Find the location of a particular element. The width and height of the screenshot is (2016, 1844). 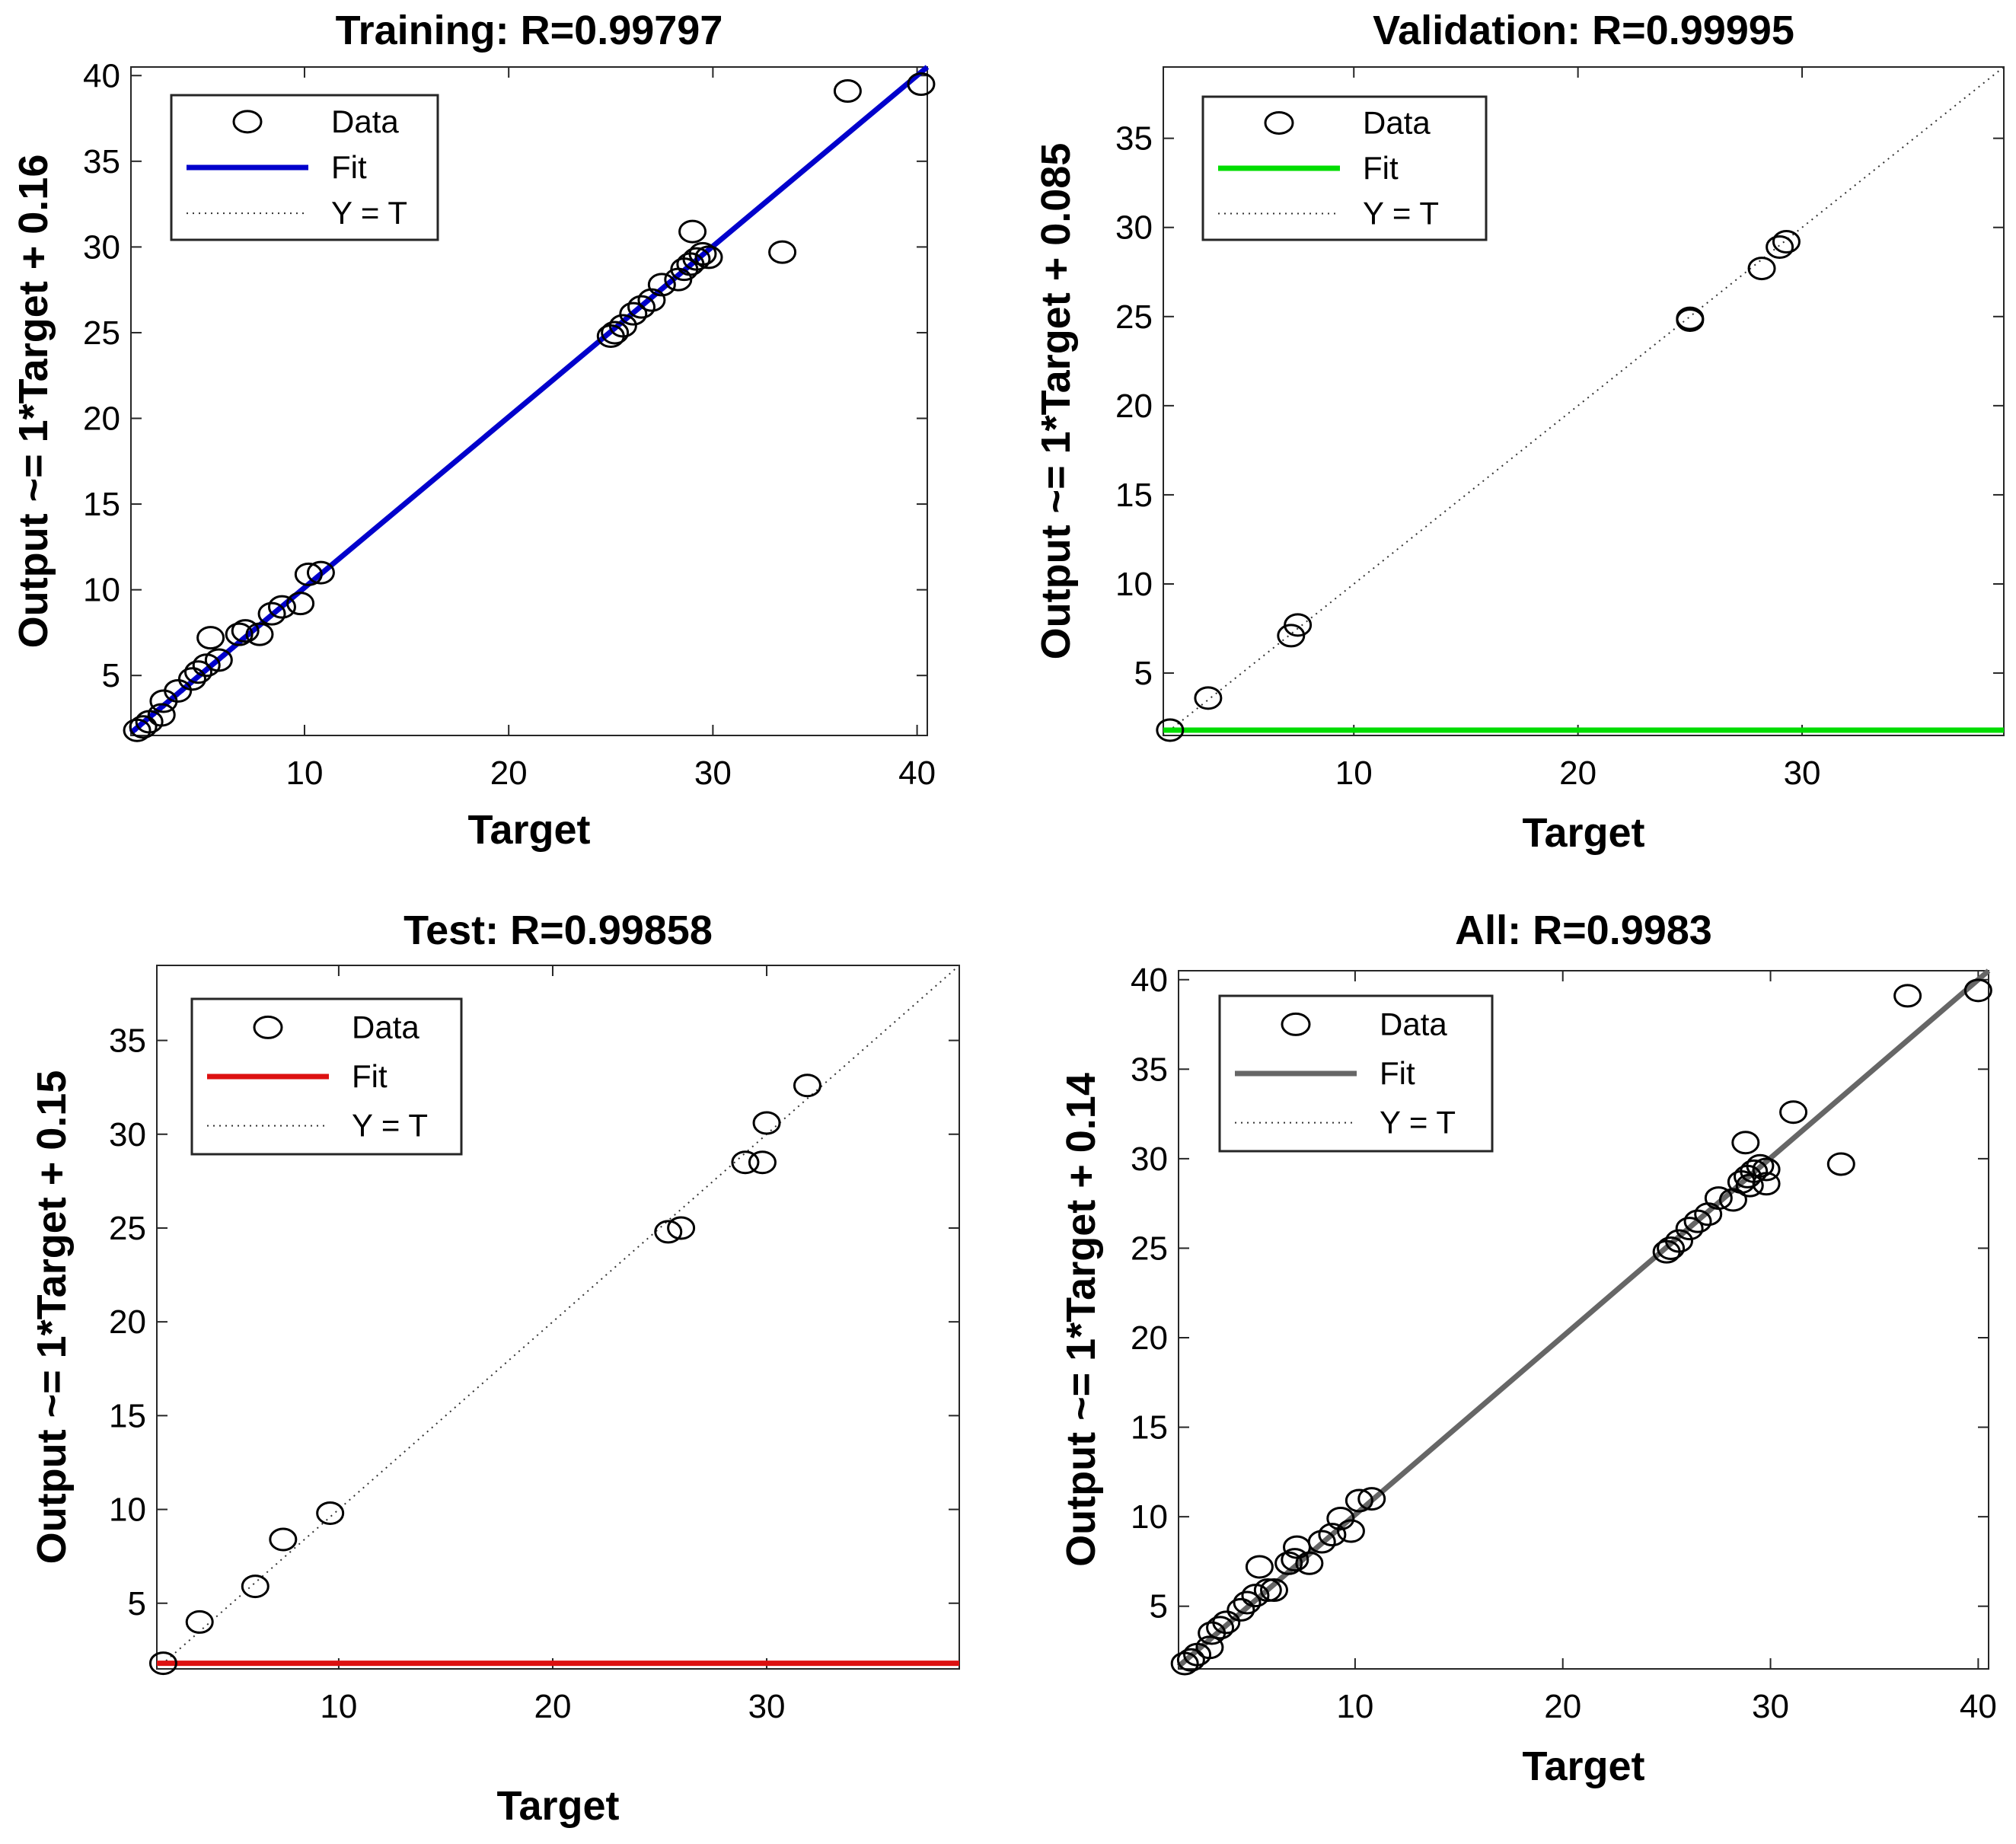

y-axis-label: Output ~= 1*Target + 0.14 is located at coordinates (1081, 1320).